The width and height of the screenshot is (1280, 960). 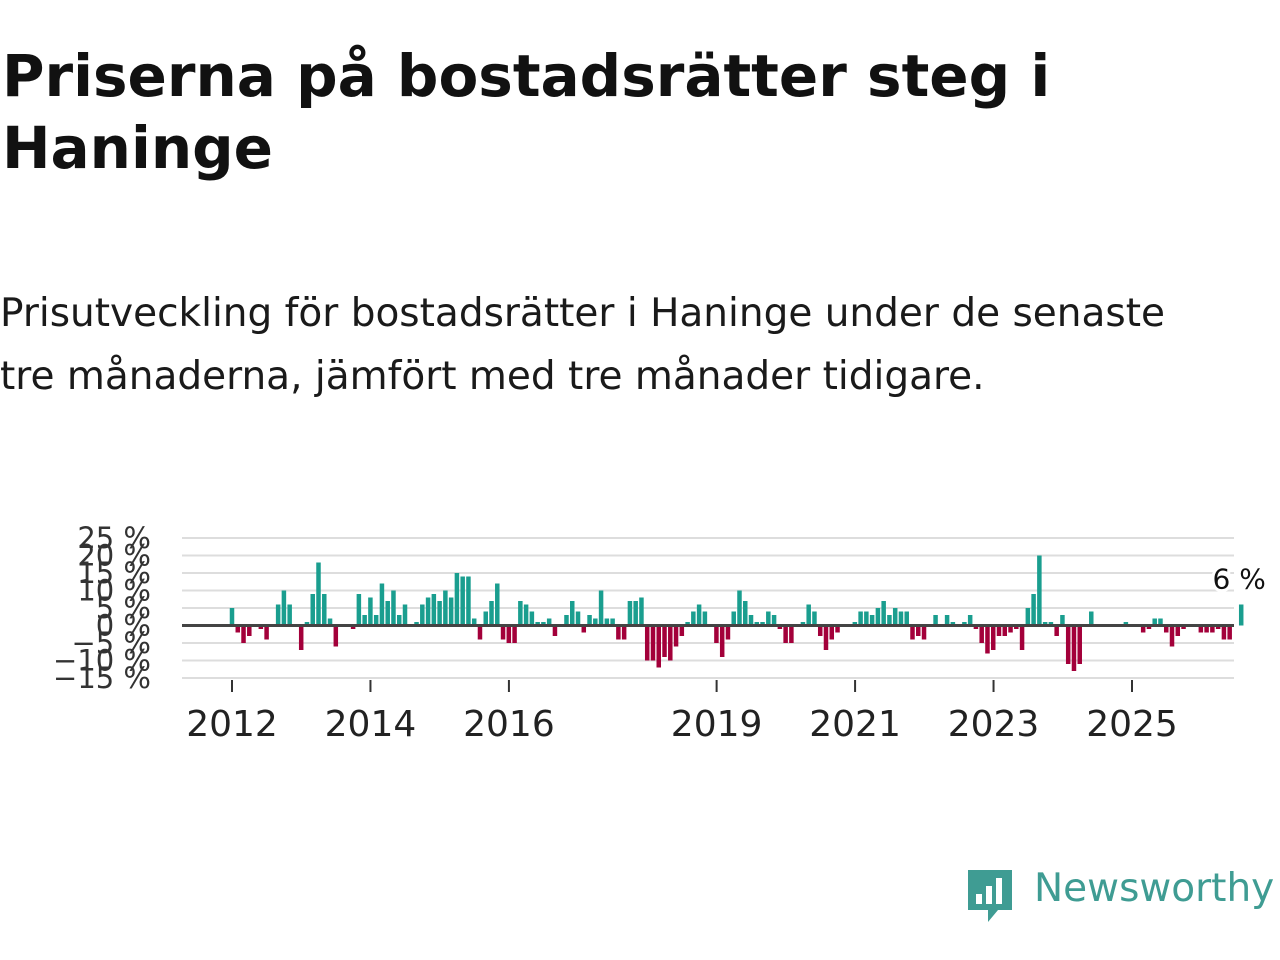 What do you see at coordinates (509, 722) in the screenshot?
I see `x-tick-label: 2016` at bounding box center [509, 722].